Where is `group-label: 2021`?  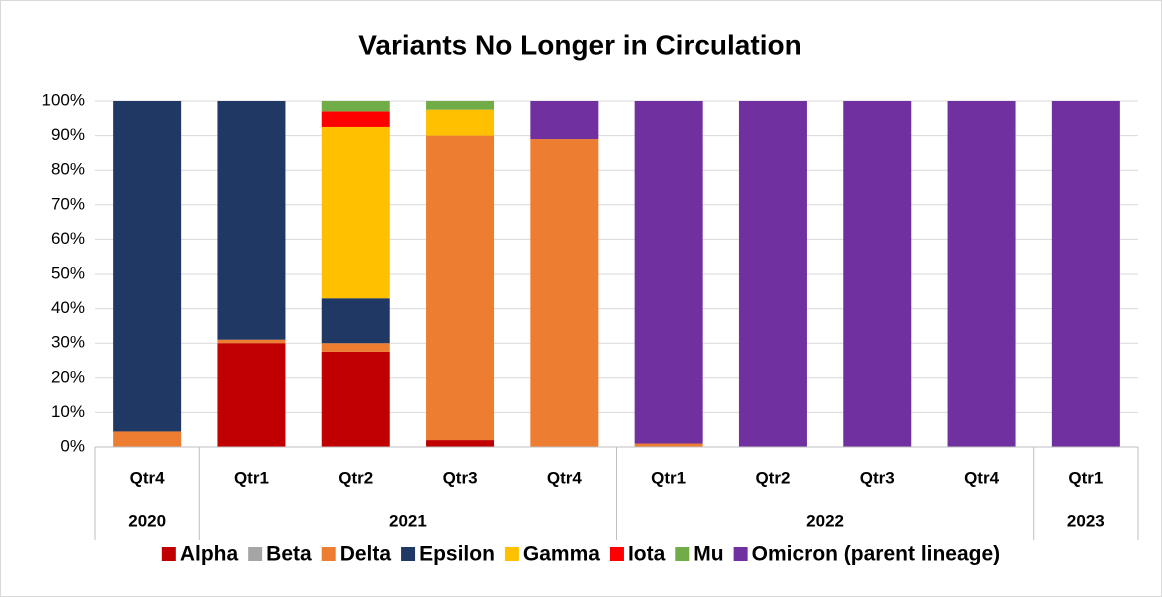 group-label: 2021 is located at coordinates (408, 520).